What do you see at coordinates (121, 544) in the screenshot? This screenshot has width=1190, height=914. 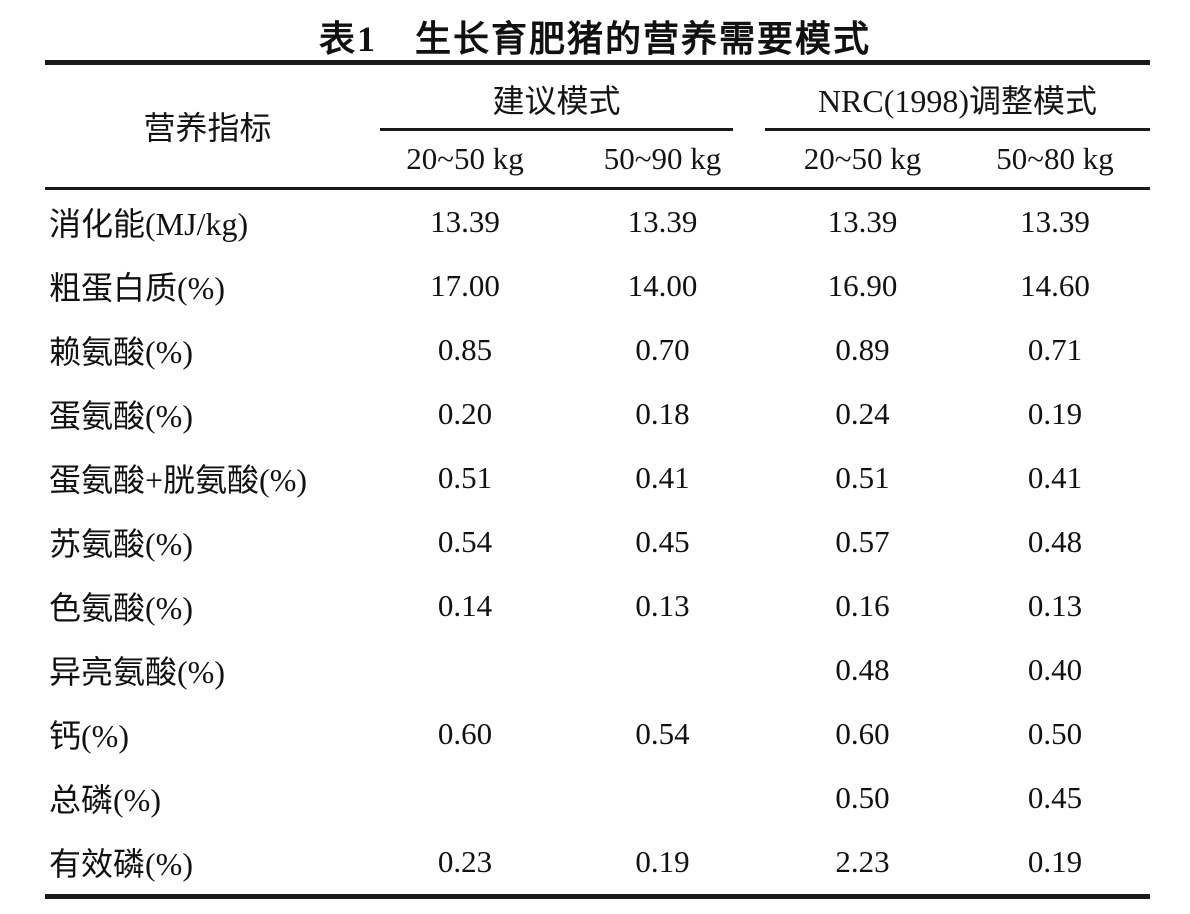 I see `row-label: 苏氨酸(%)` at bounding box center [121, 544].